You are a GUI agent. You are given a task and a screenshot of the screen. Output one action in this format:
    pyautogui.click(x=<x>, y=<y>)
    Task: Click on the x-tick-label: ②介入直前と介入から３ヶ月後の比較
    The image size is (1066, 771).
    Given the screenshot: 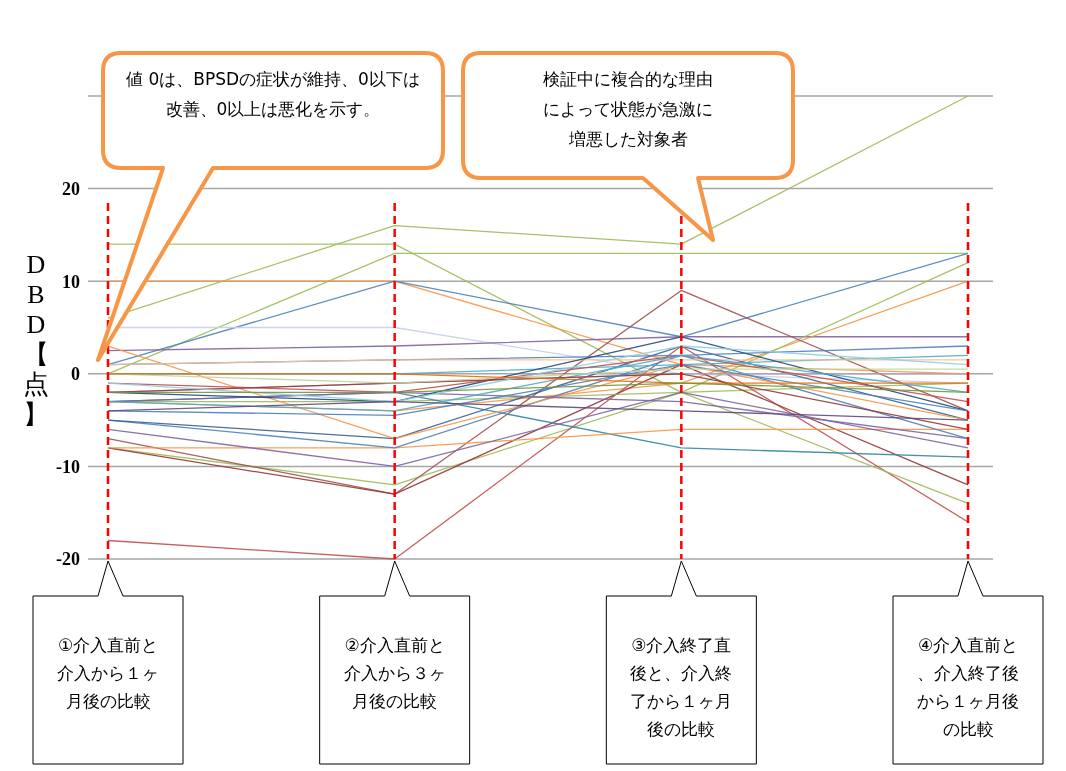 What is the action you would take?
    pyautogui.click(x=394, y=673)
    